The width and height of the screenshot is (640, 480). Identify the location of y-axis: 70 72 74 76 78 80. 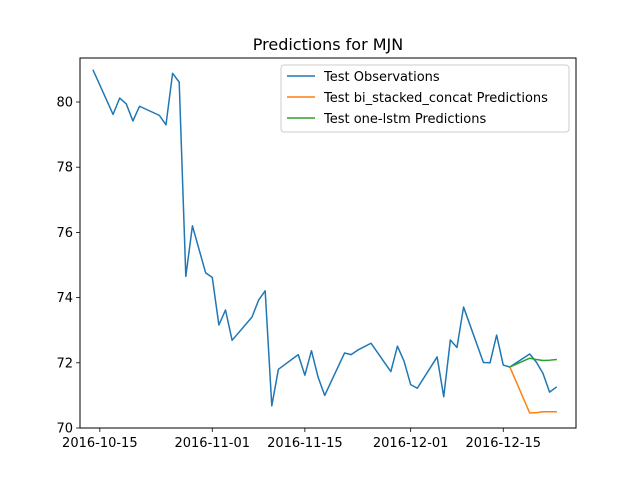
(68, 266).